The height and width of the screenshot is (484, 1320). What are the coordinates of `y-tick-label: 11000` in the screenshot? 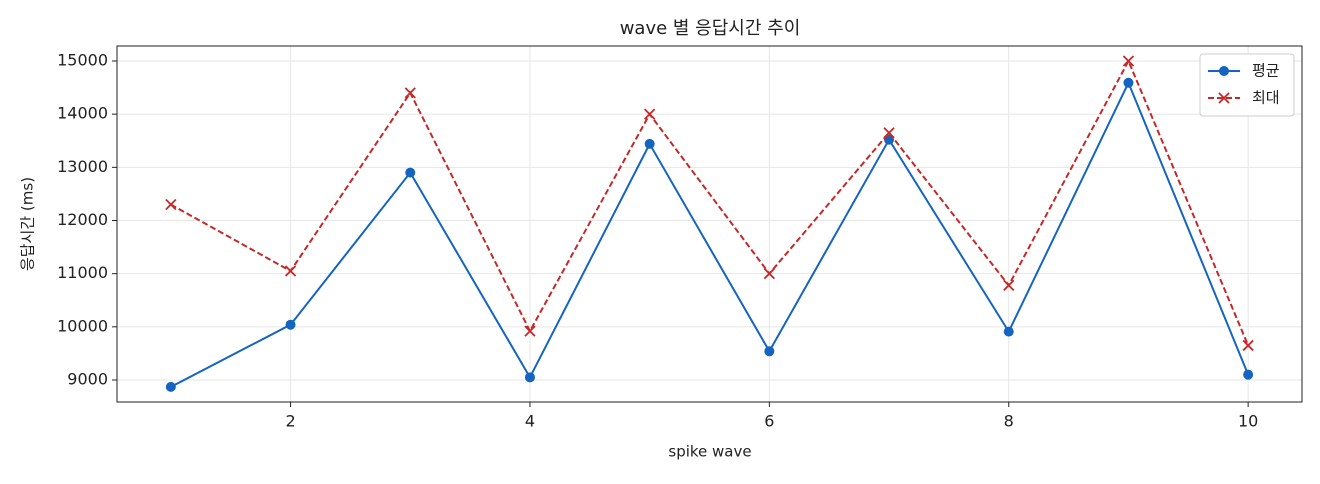 It's located at (82, 272).